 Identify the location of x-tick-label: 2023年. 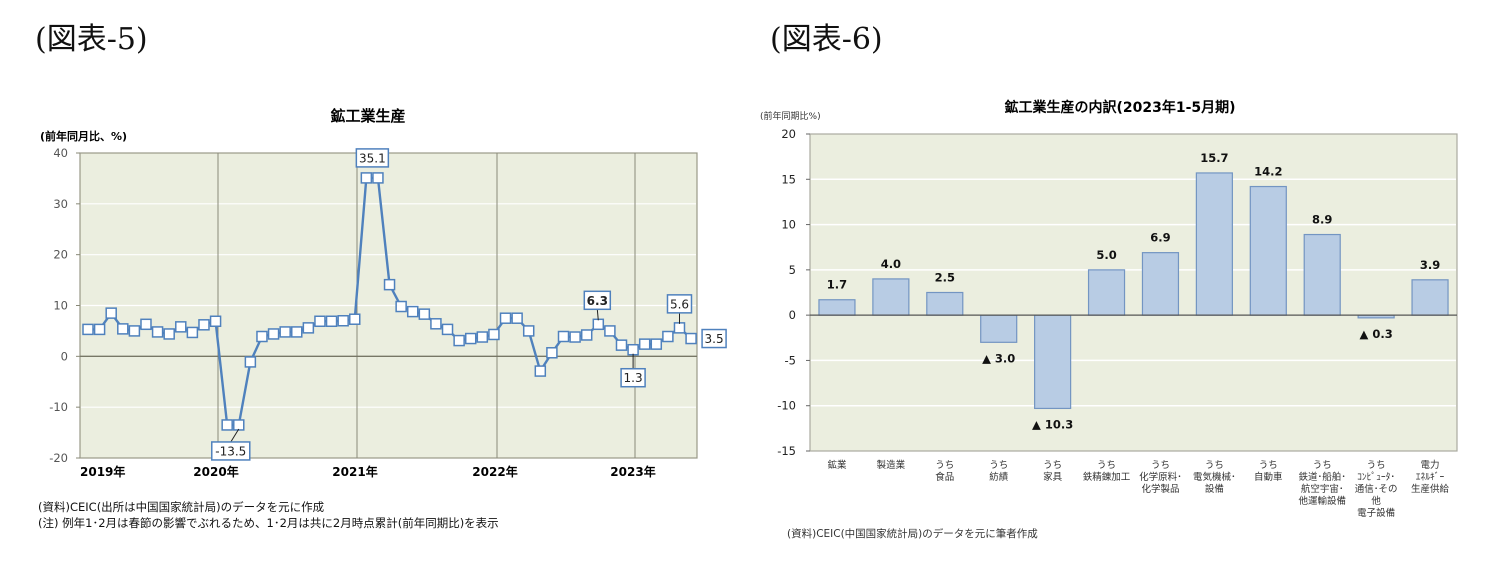
(632, 471).